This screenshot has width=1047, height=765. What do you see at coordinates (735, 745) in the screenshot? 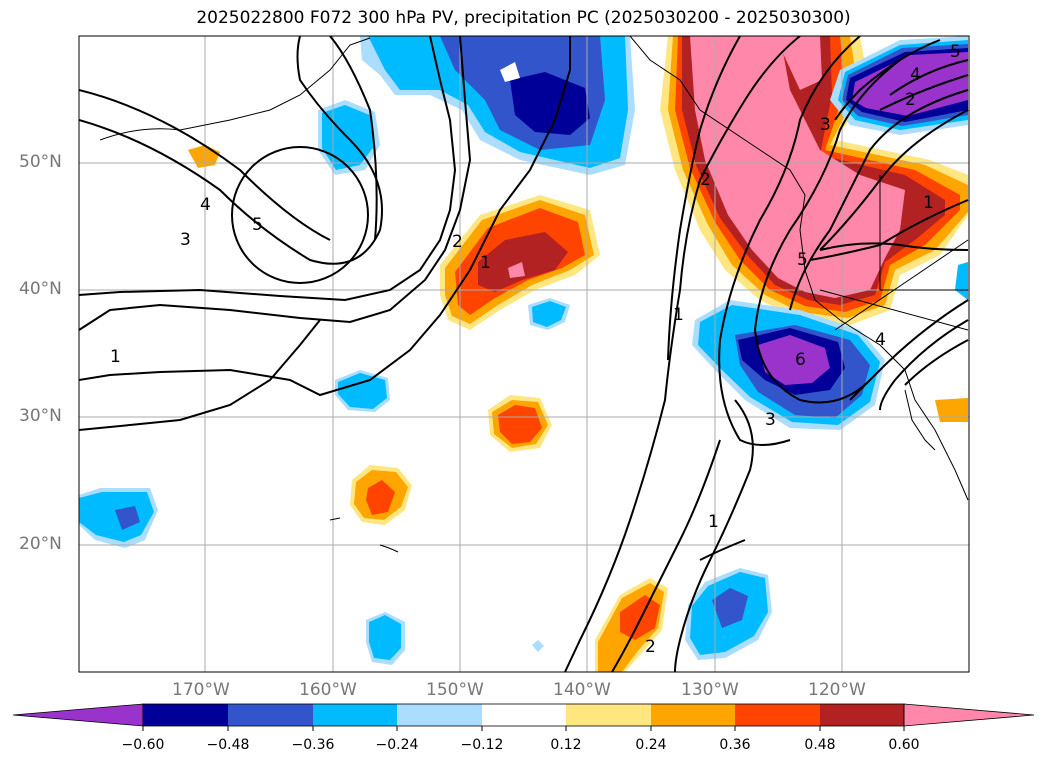
I see `colorbar-tick: 0.36` at bounding box center [735, 745].